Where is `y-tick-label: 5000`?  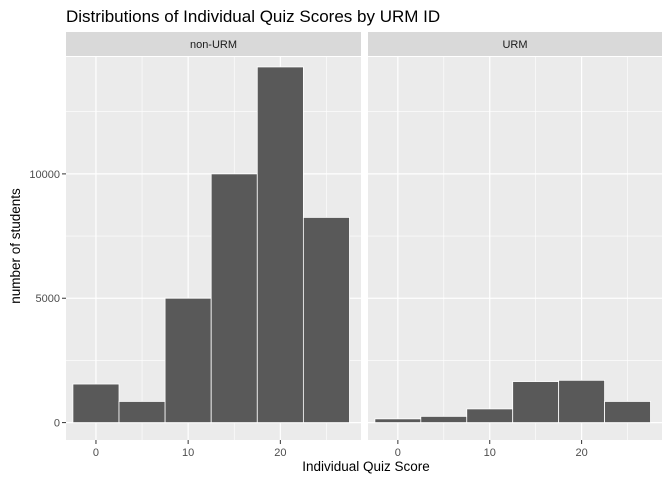 y-tick-label: 5000 is located at coordinates (48, 299).